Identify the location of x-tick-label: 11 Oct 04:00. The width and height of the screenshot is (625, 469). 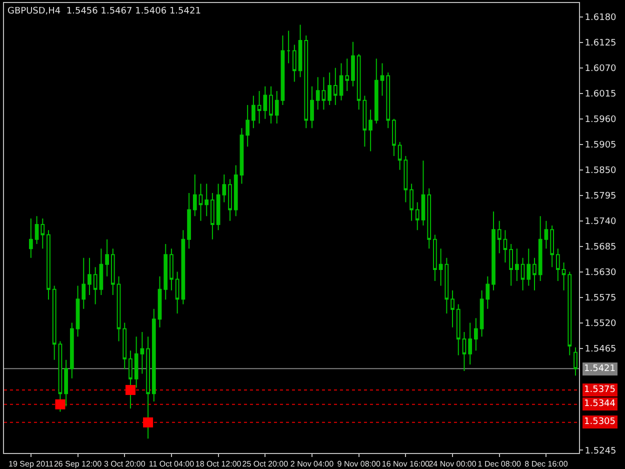
(171, 464).